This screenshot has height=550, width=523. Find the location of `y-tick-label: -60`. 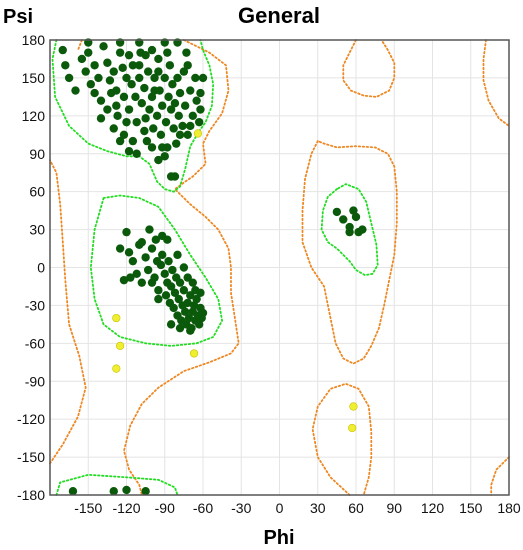

y-tick-label: -60 is located at coordinates (35, 343).